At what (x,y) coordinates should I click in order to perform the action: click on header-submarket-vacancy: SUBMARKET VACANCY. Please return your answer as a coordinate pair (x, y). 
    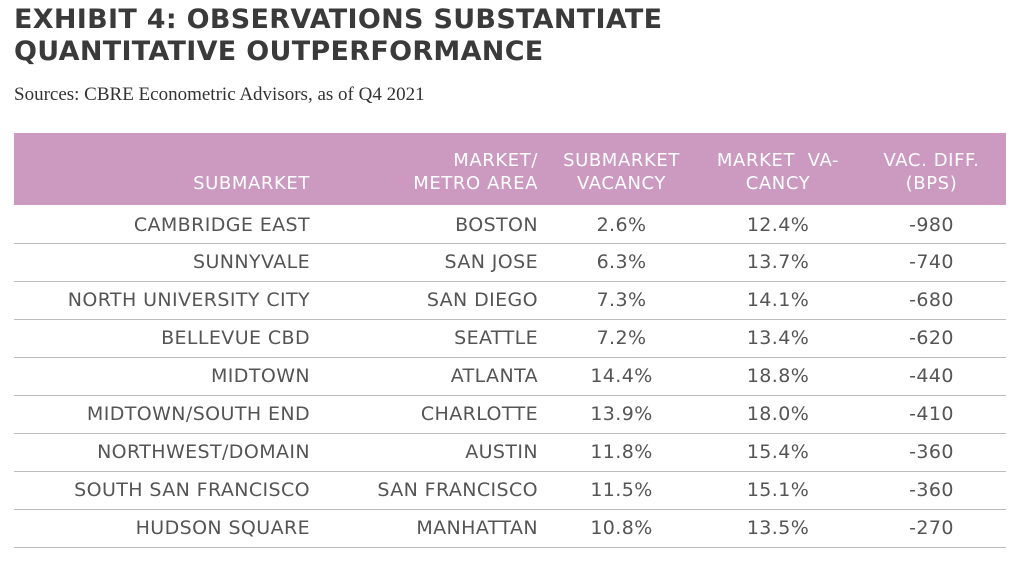
    Looking at the image, I should click on (621, 169).